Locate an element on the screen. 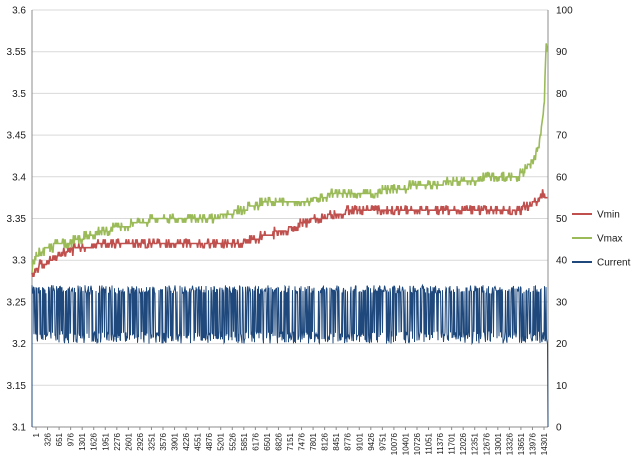  legend: Vmin Vmax Current is located at coordinates (601, 239).